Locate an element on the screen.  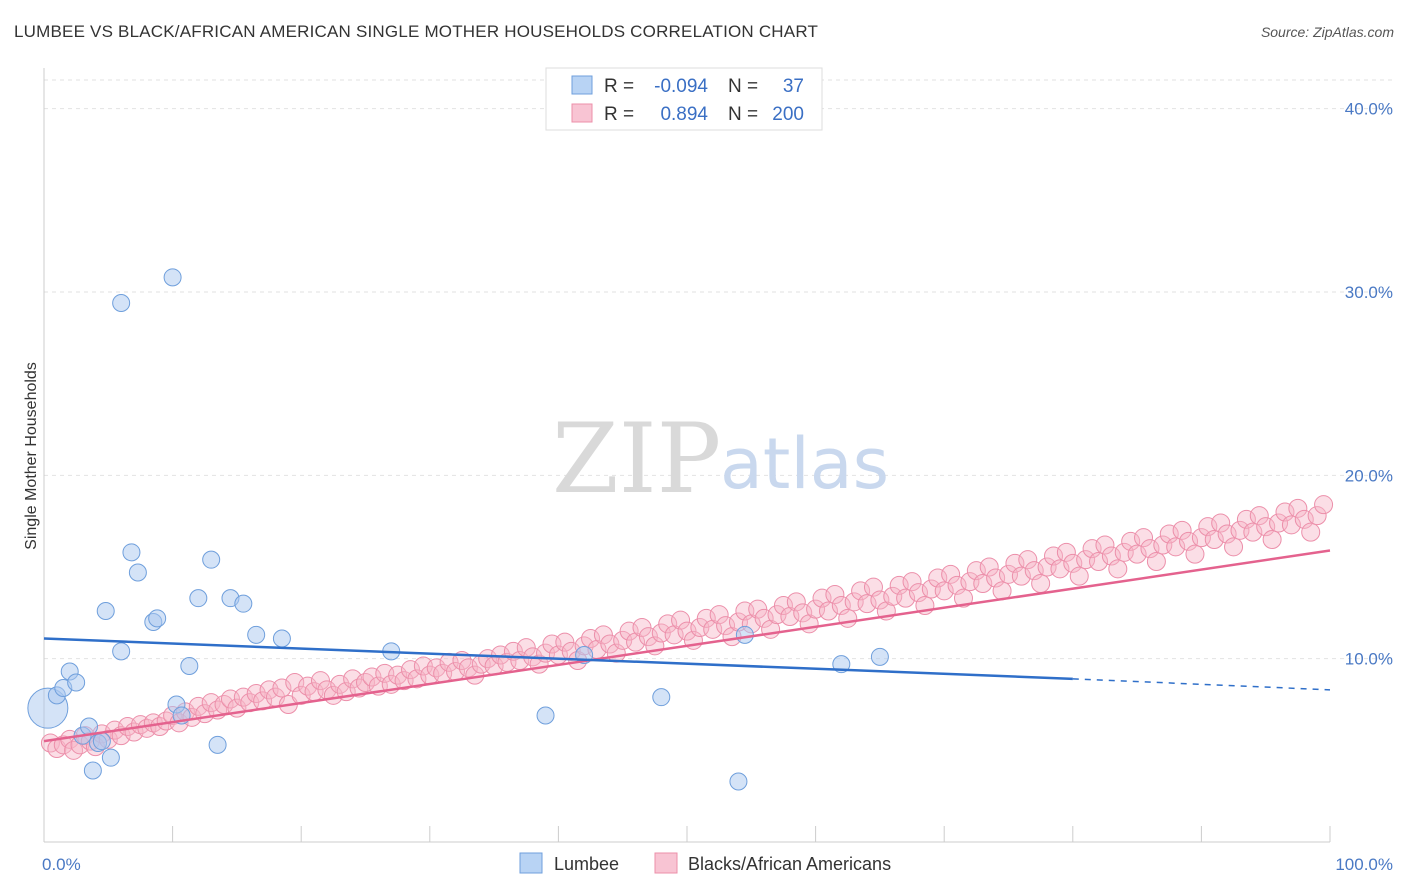
stats-r-value-blacks: 0.894 is located at coordinates (684, 114).